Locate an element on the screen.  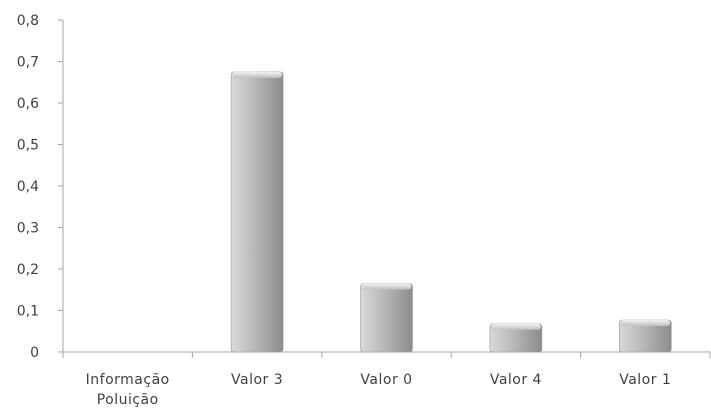
x-category-label: Poluição is located at coordinates (128, 400).